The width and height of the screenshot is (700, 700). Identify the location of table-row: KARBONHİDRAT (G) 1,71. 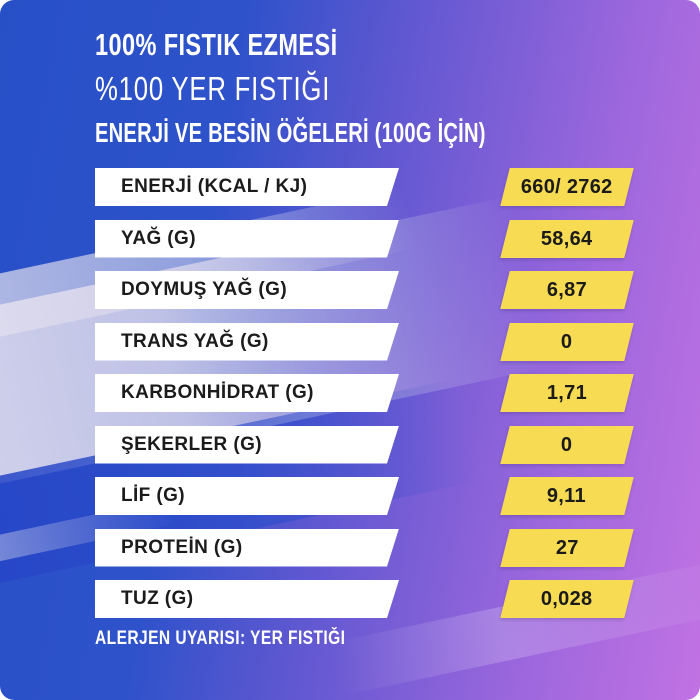
(375, 393).